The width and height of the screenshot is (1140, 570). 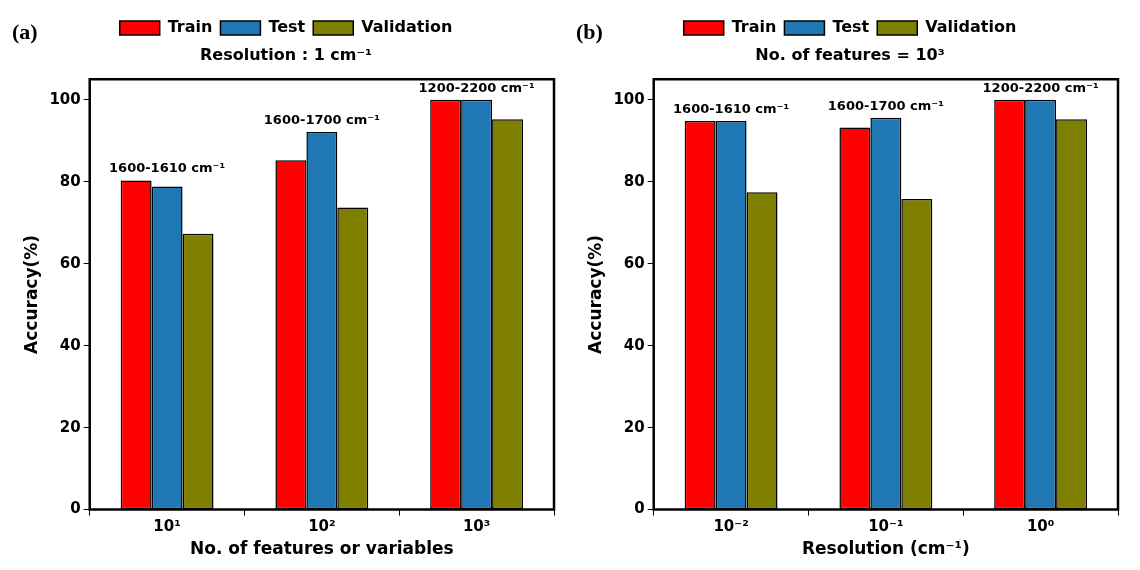 What do you see at coordinates (25, 31) in the screenshot?
I see `text: (a)` at bounding box center [25, 31].